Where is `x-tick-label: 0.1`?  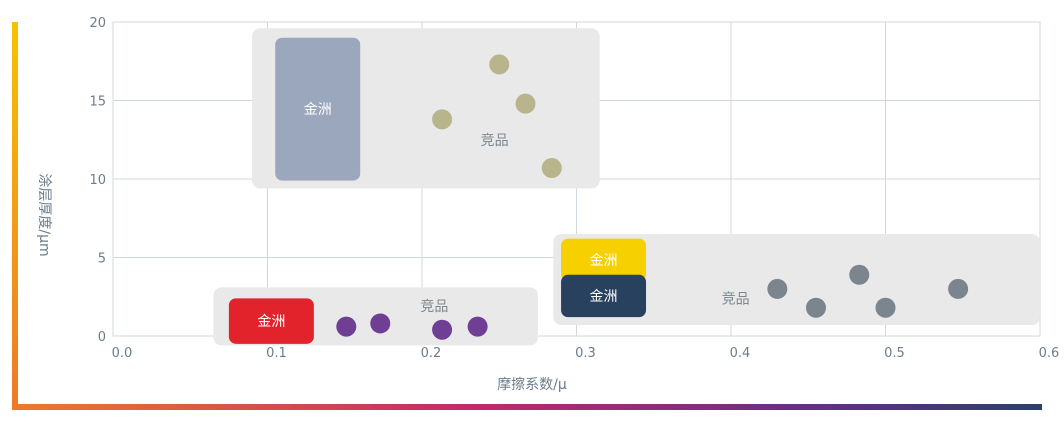 x-tick-label: 0.1 is located at coordinates (276, 353).